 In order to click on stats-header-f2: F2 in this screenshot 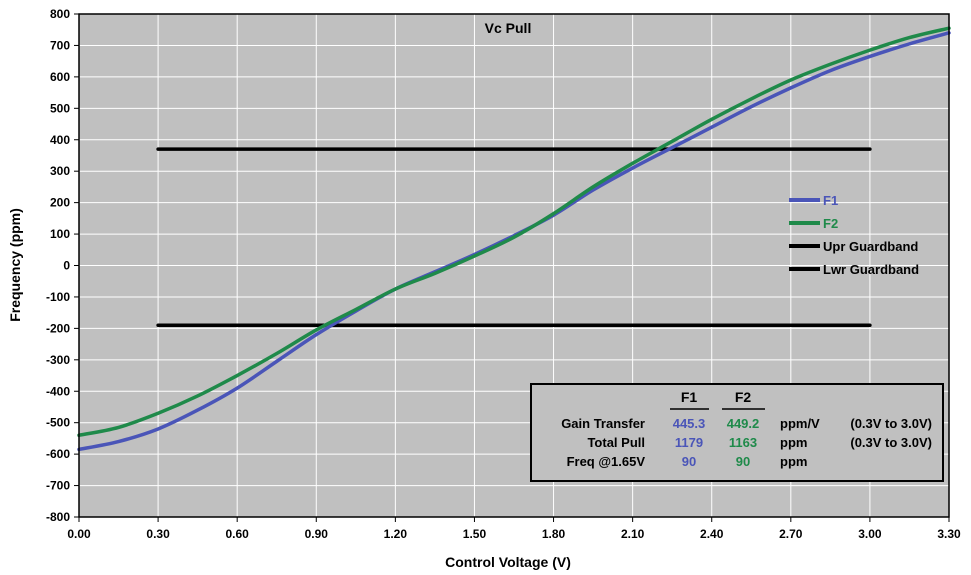, I will do `click(743, 397)`.